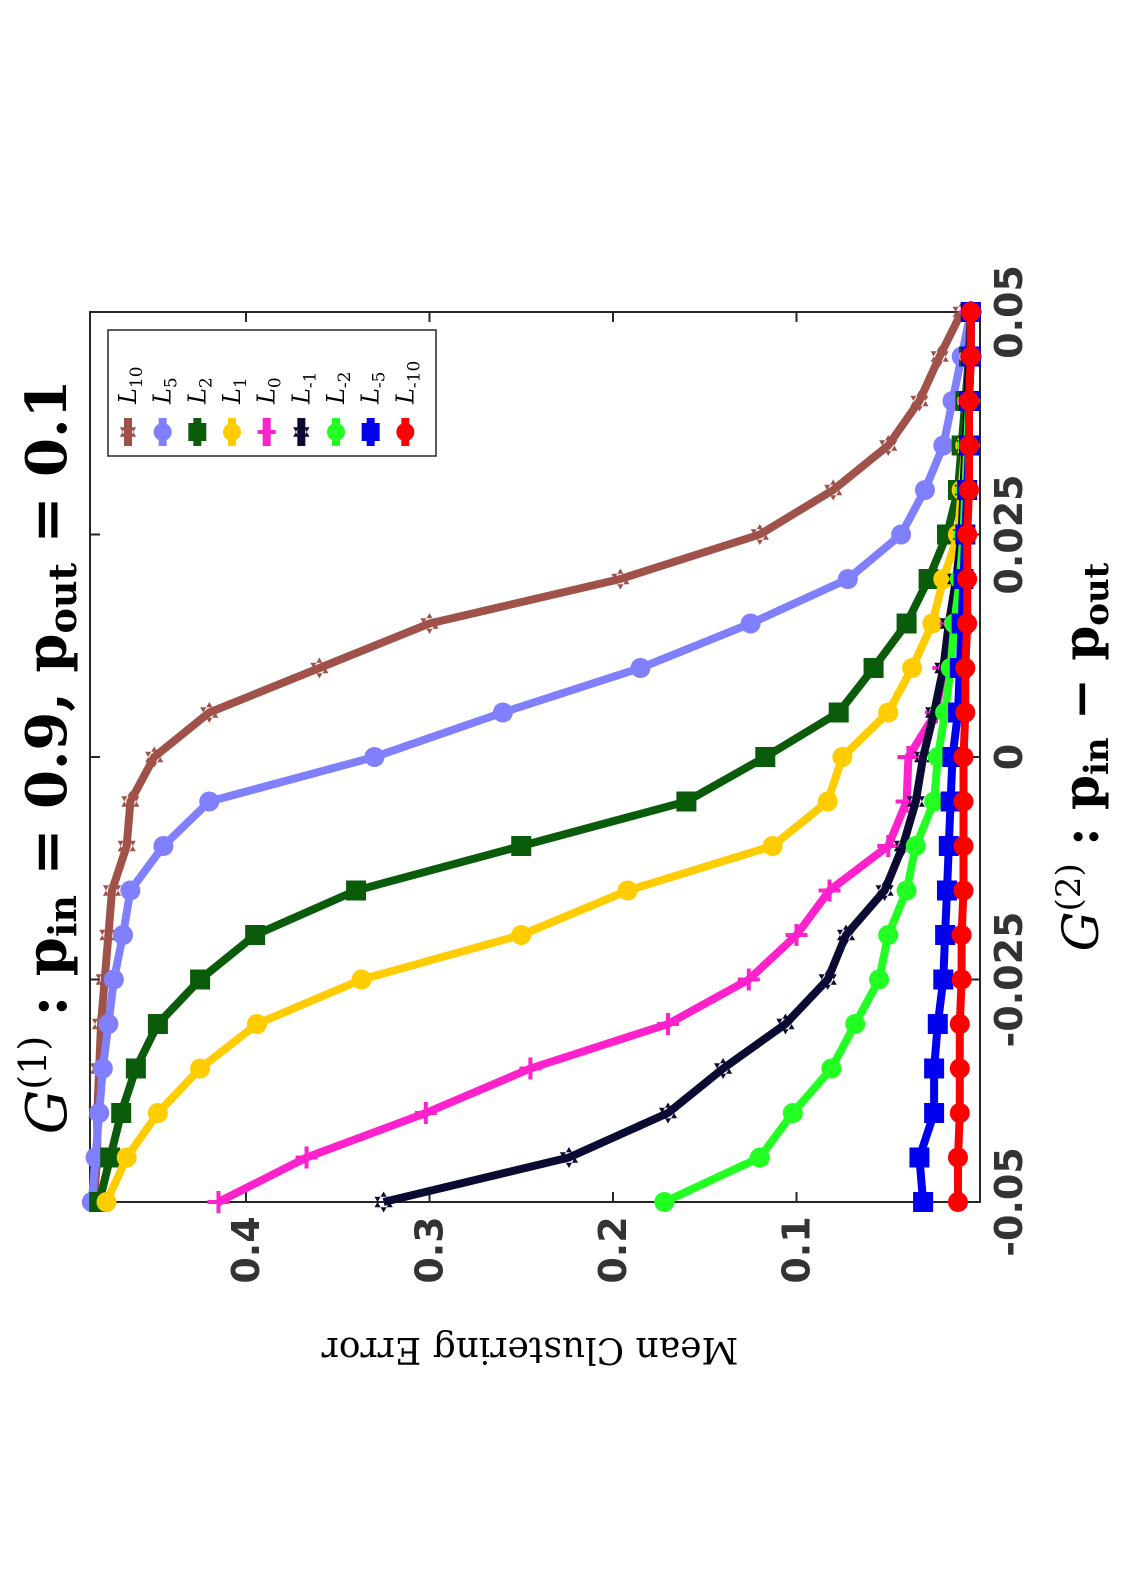 Image resolution: width=1125 pixels, height=1575 pixels. What do you see at coordinates (796, 1249) in the screenshot?
I see `y-tick-label: 0.1` at bounding box center [796, 1249].